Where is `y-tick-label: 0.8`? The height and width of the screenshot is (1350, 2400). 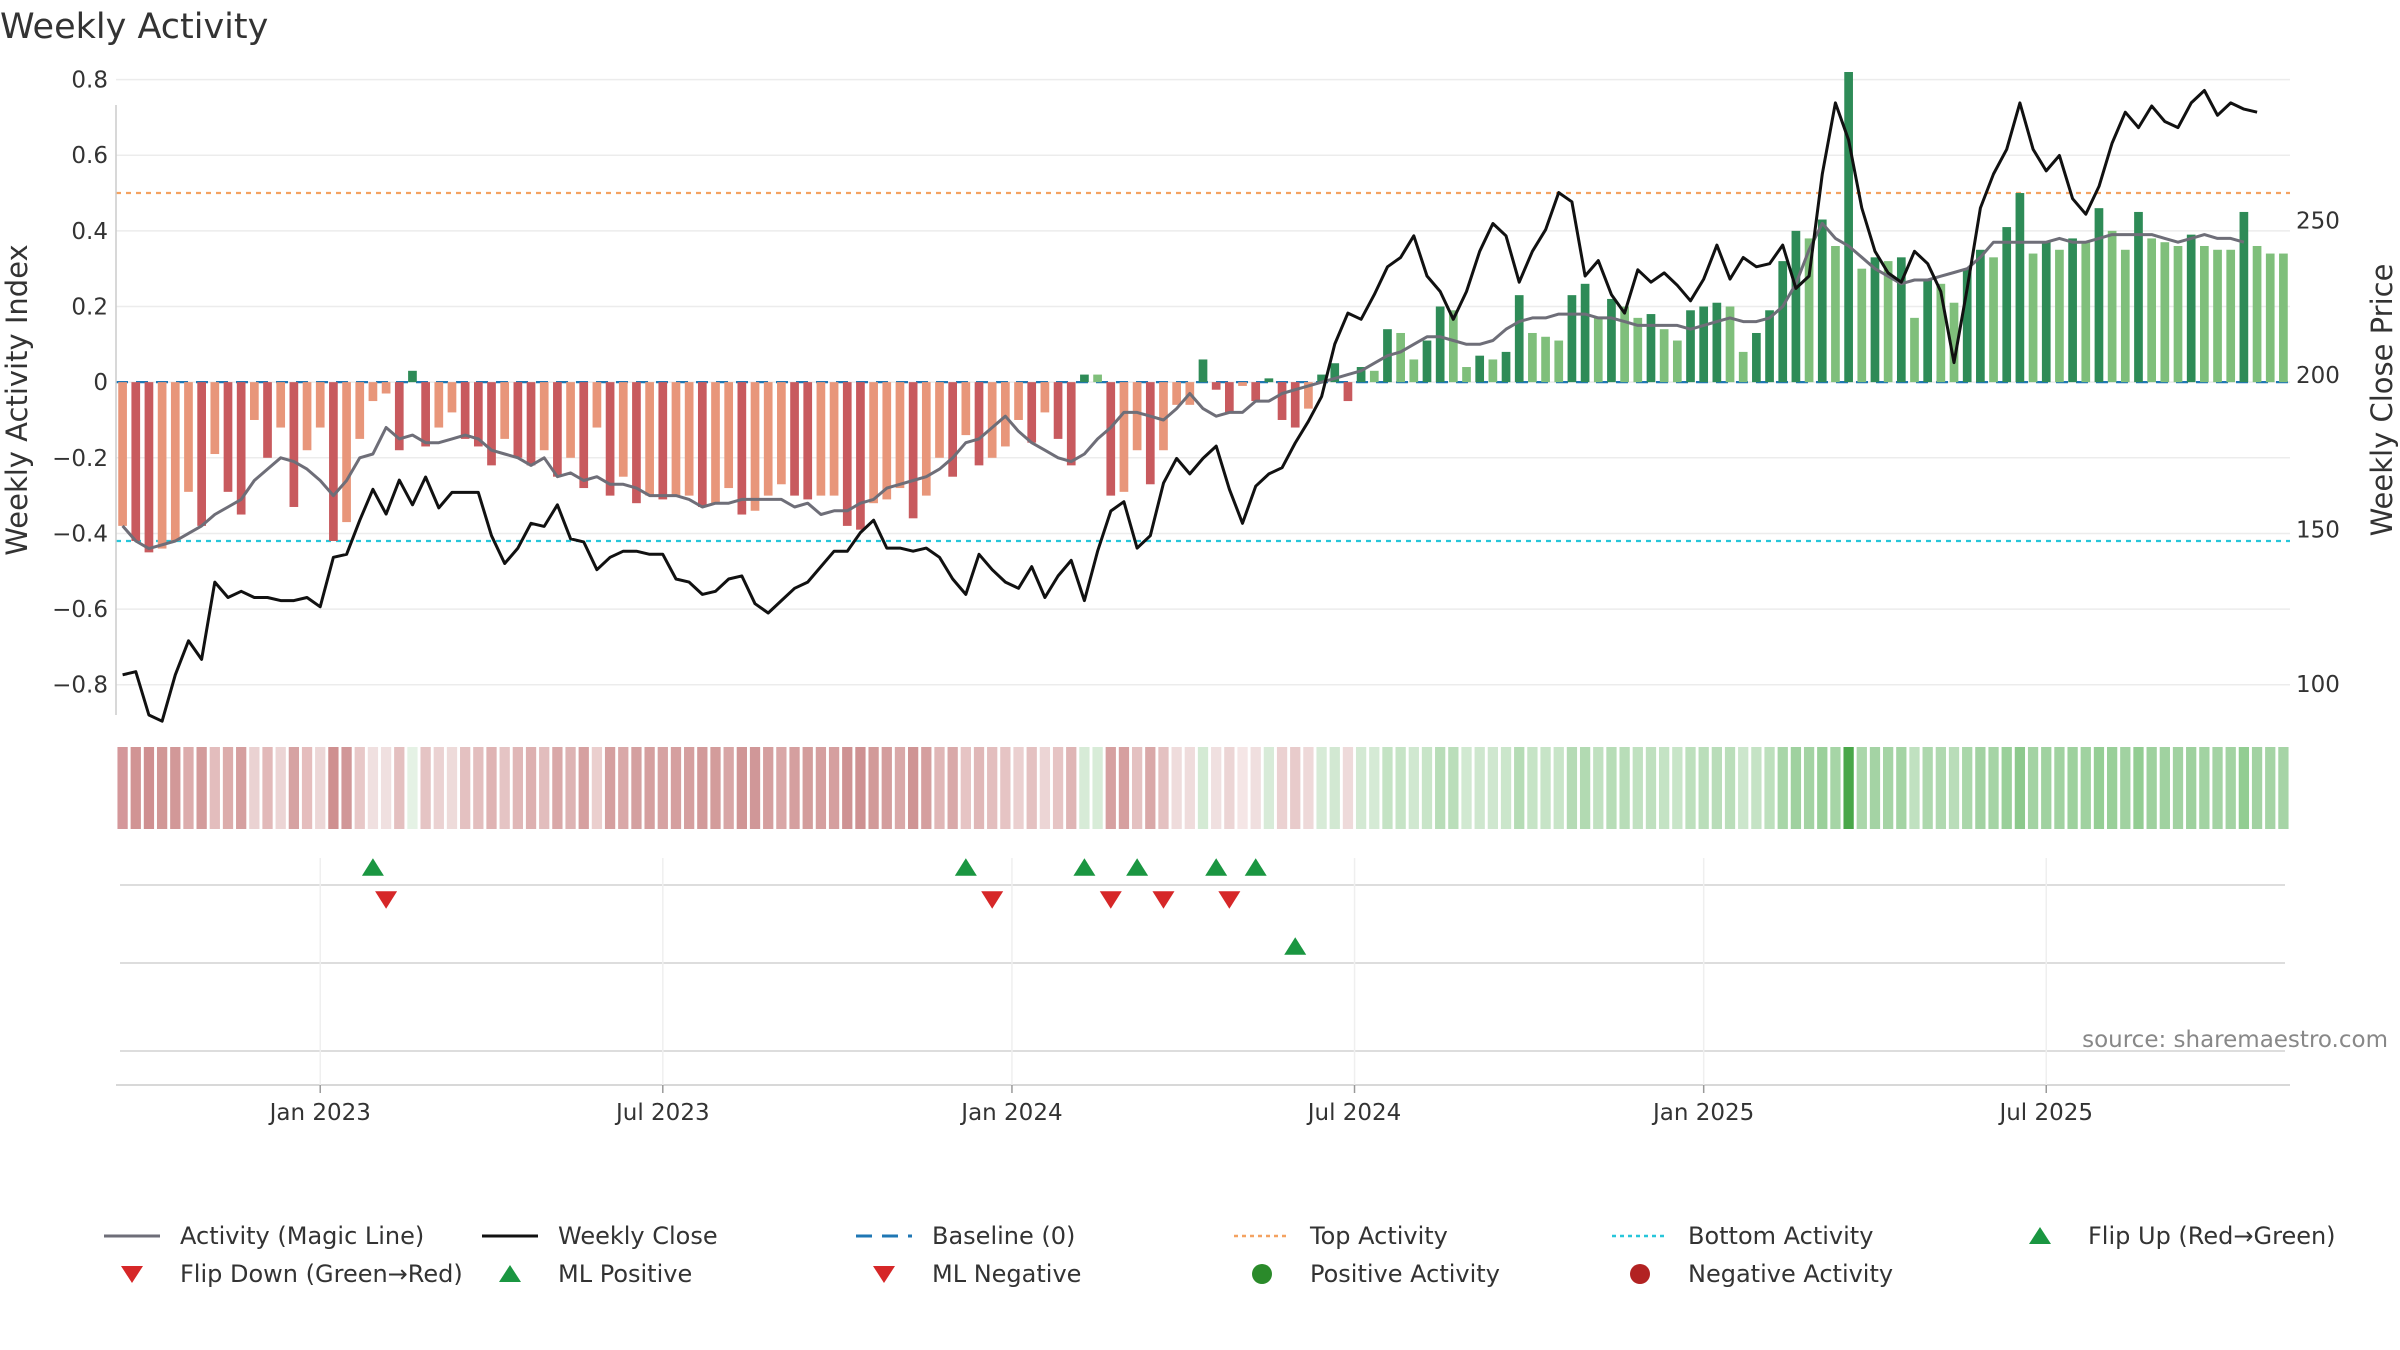
y-tick-label: 0.8 is located at coordinates (89, 81).